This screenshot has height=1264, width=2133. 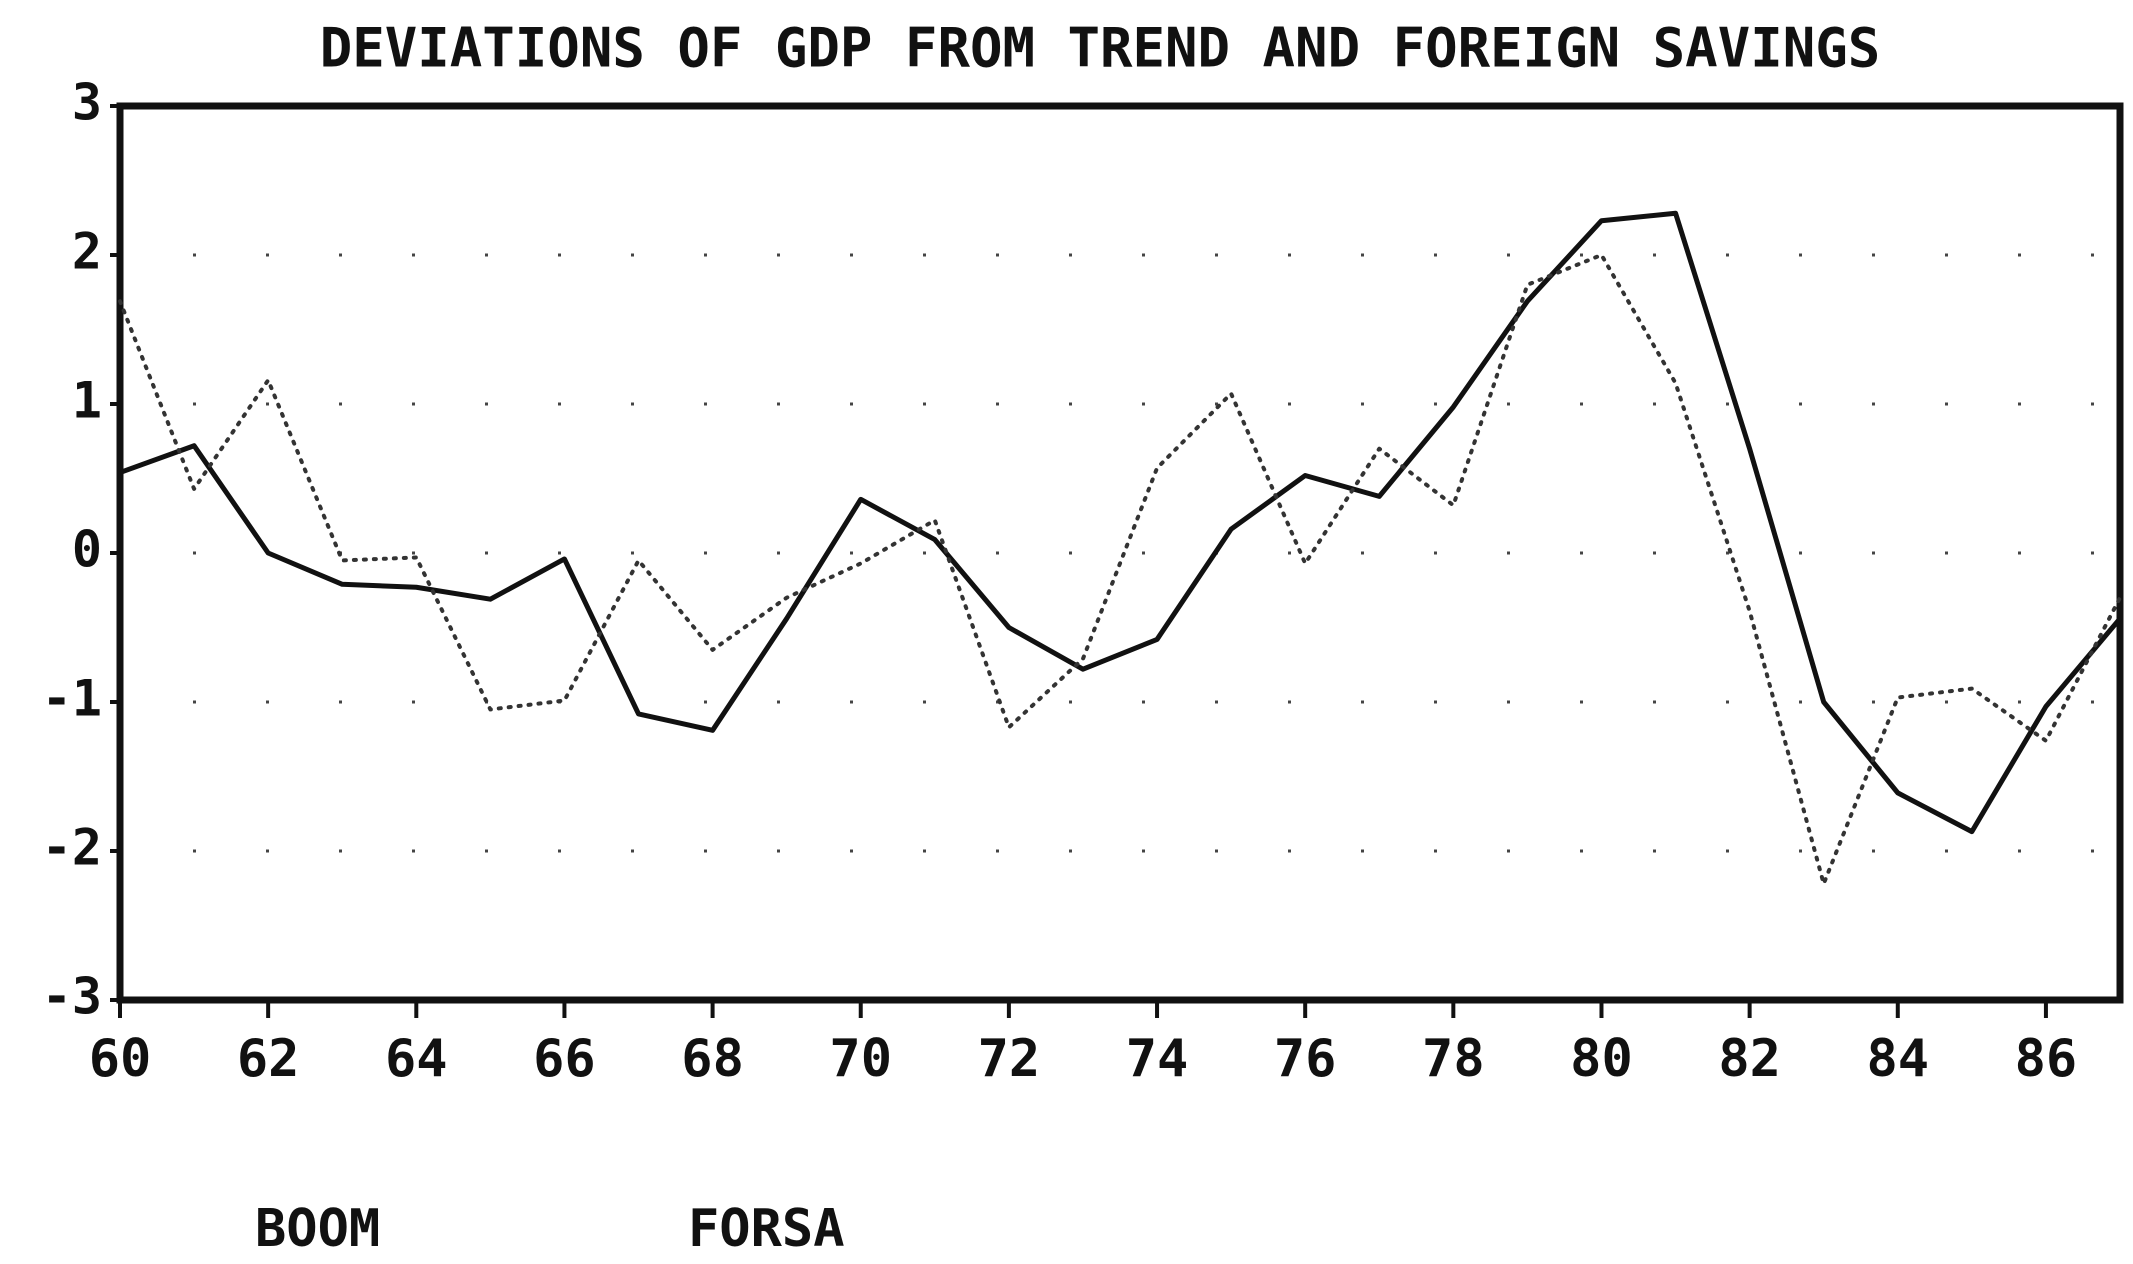 I want to click on x-tick-label: 72, so click(x=1009, y=1059).